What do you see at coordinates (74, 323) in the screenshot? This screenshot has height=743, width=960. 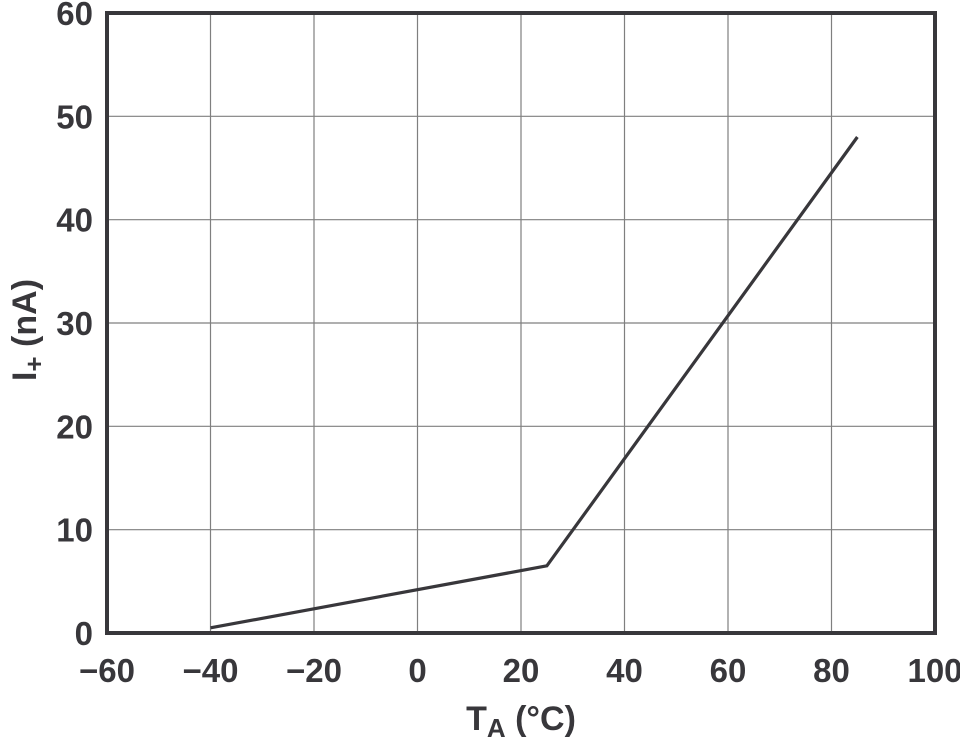 I see `y-tick-label: 30` at bounding box center [74, 323].